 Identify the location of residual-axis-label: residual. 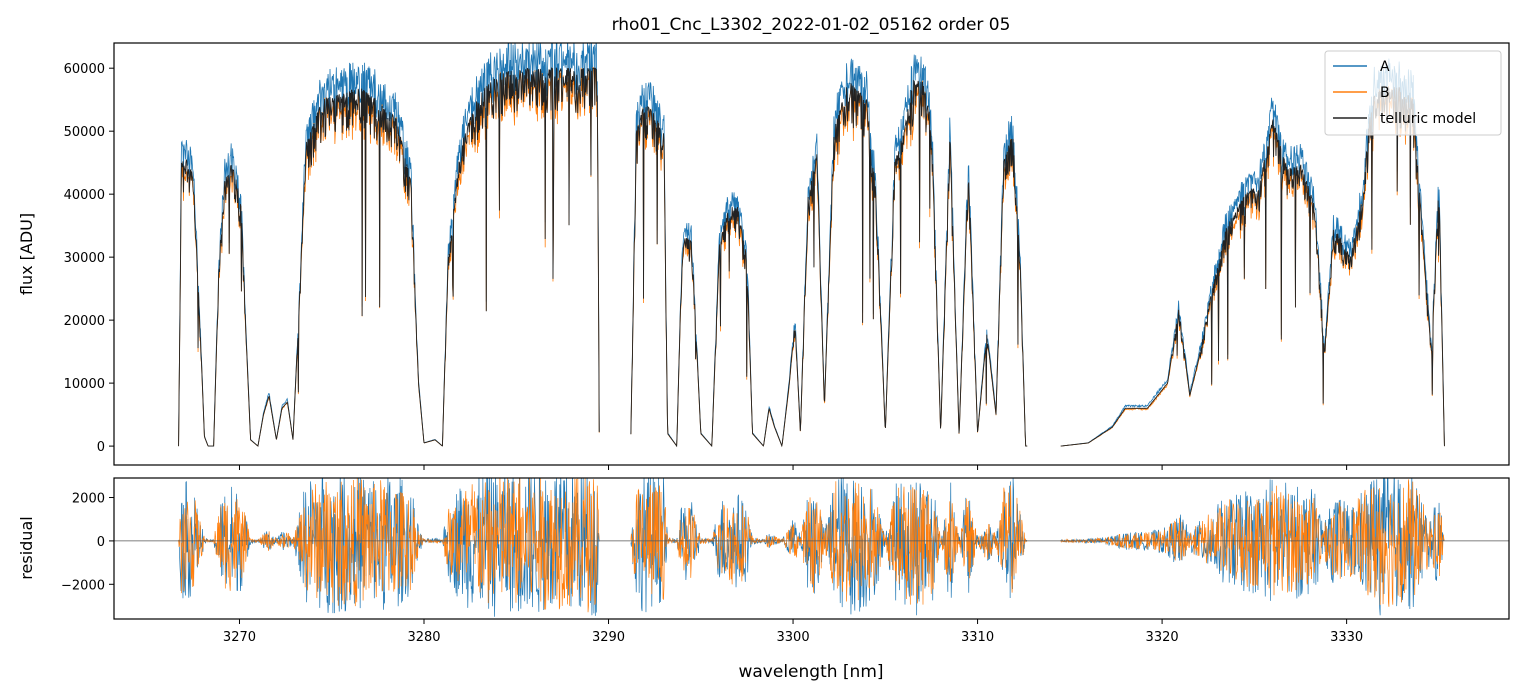
(26, 547).